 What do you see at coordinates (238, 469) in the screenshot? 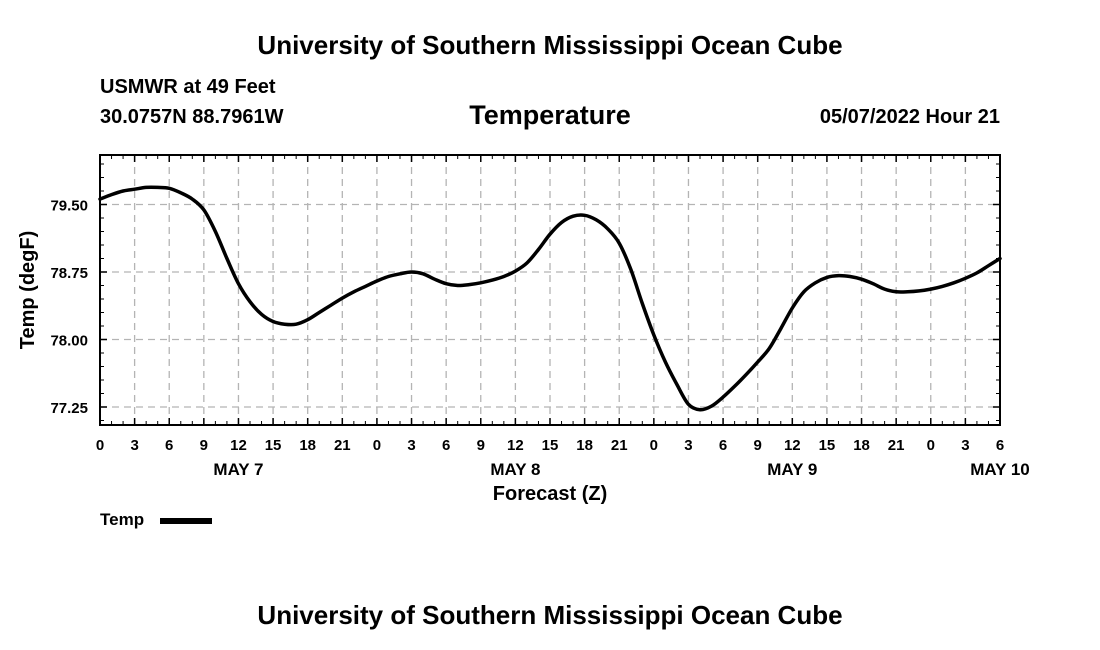
I see `day-label: MAY 7` at bounding box center [238, 469].